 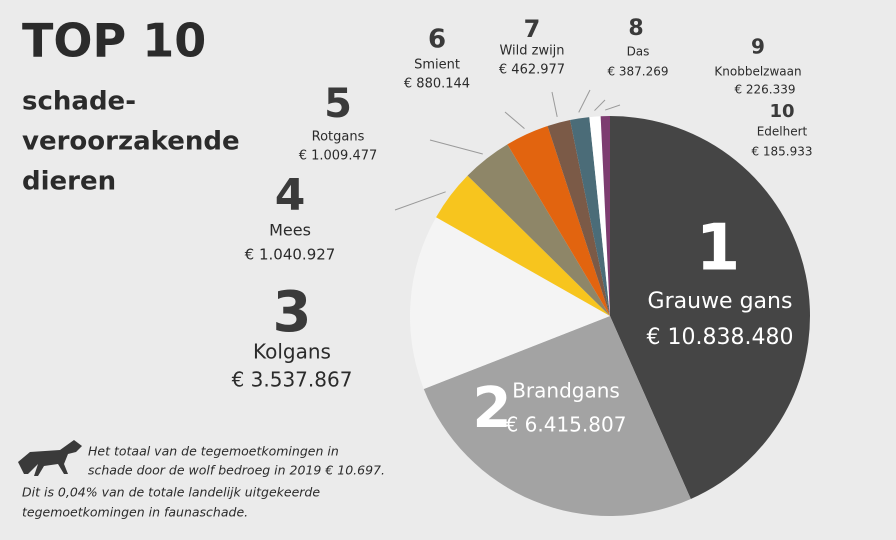 What do you see at coordinates (131, 142) in the screenshot?
I see `subtitle: veroorzakende` at bounding box center [131, 142].